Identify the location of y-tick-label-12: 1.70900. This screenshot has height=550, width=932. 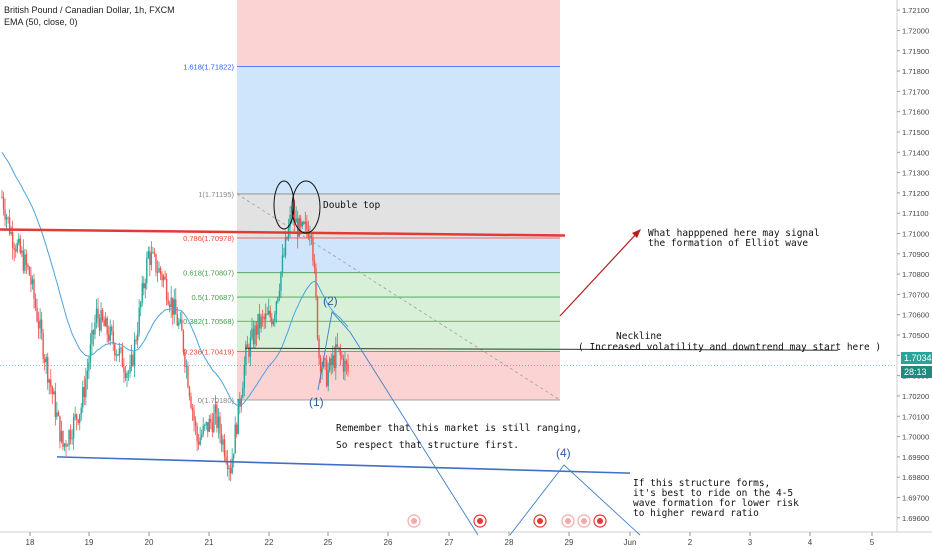
(915, 254).